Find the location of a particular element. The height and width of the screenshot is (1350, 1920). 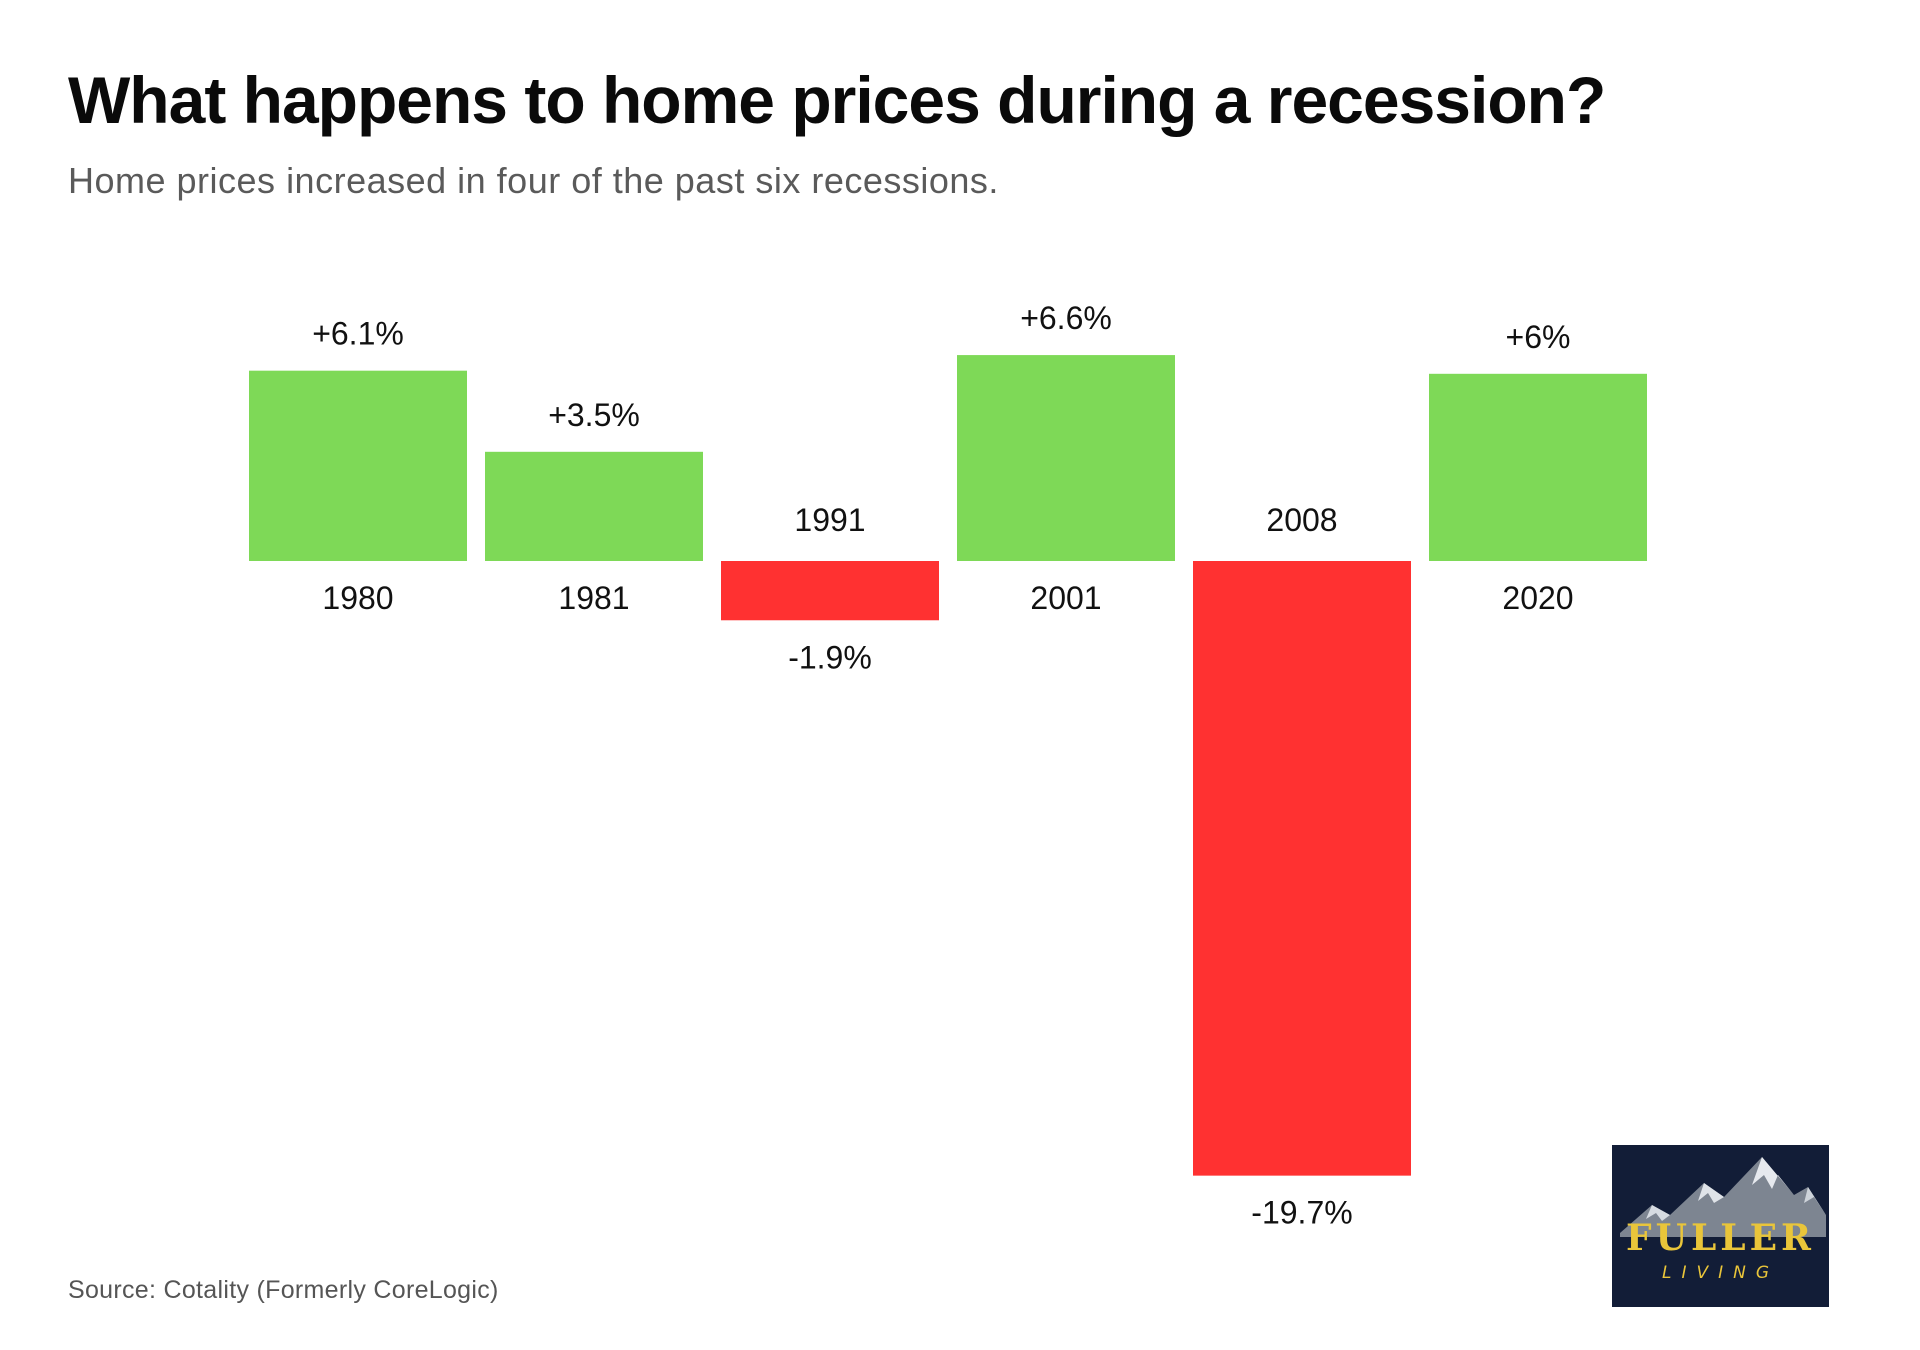

fuller-living-logo: FULLER LIVING is located at coordinates (1720, 1226).